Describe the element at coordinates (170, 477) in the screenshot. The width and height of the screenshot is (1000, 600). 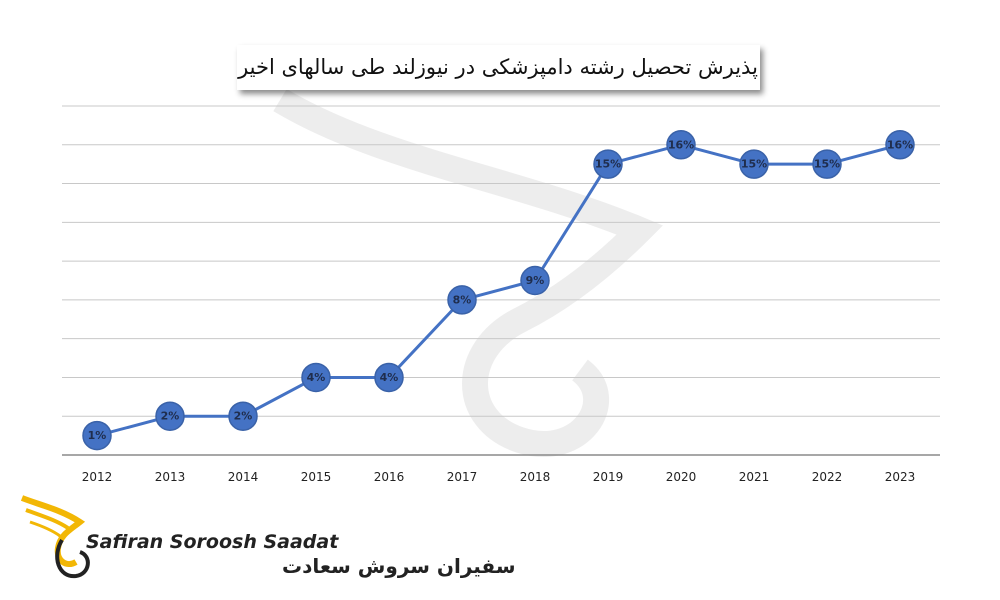
I see `x-tick-label: 2013` at that location.